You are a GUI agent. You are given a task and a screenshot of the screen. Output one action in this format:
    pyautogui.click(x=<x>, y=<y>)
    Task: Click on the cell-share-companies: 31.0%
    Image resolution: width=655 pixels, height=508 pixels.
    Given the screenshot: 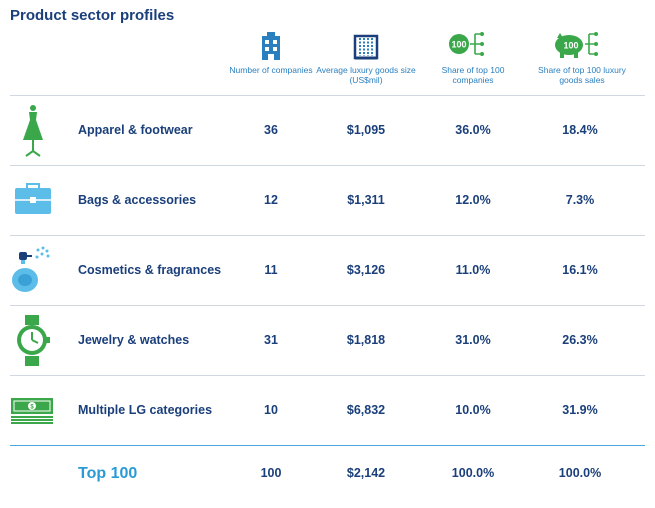 What is the action you would take?
    pyautogui.click(x=473, y=340)
    